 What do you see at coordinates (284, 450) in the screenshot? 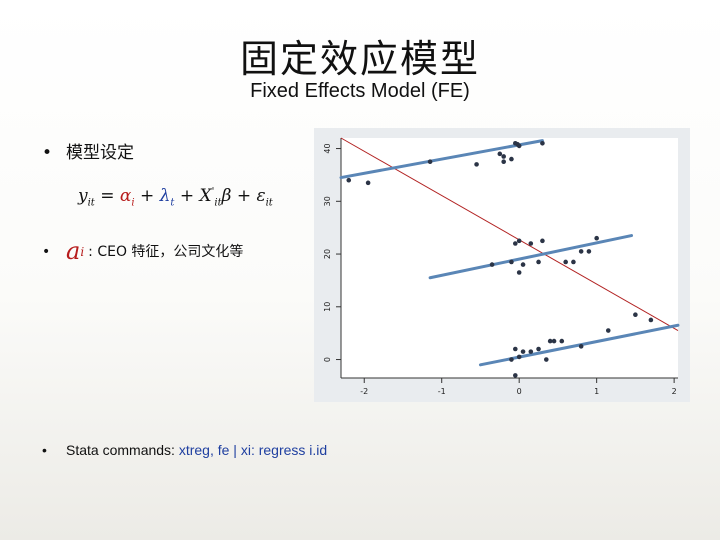
I see `stata-command-regress: xi: regress i.id` at bounding box center [284, 450].